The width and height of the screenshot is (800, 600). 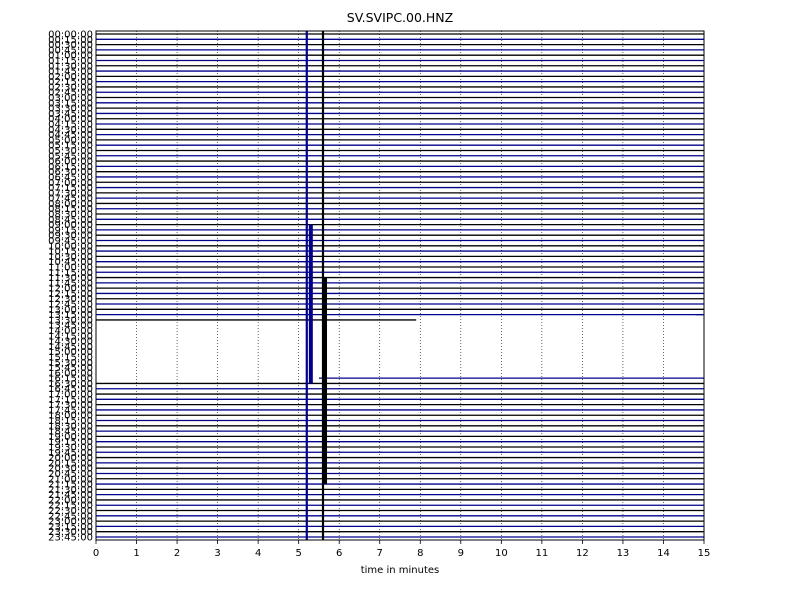 What do you see at coordinates (70, 283) in the screenshot?
I see `y-tick-label: 11:45:00` at bounding box center [70, 283].